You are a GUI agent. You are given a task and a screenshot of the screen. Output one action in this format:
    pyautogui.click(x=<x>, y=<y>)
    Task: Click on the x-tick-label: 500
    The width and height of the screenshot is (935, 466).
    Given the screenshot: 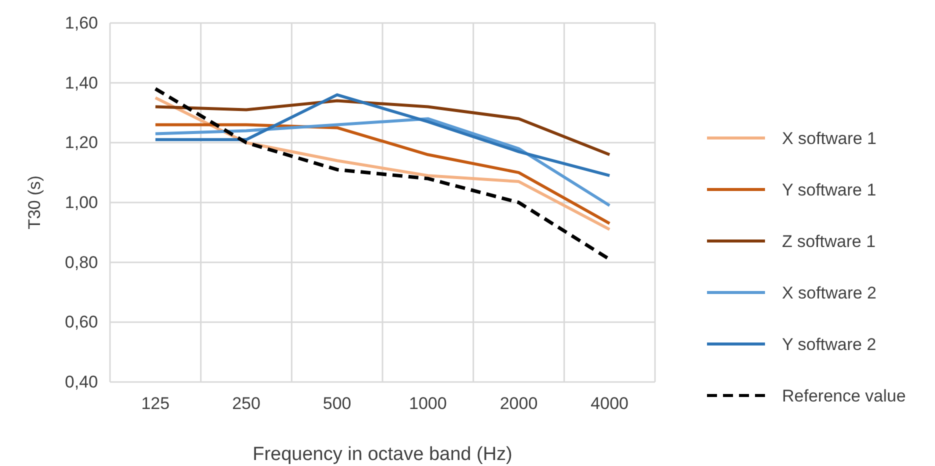 What is the action you would take?
    pyautogui.click(x=337, y=404)
    